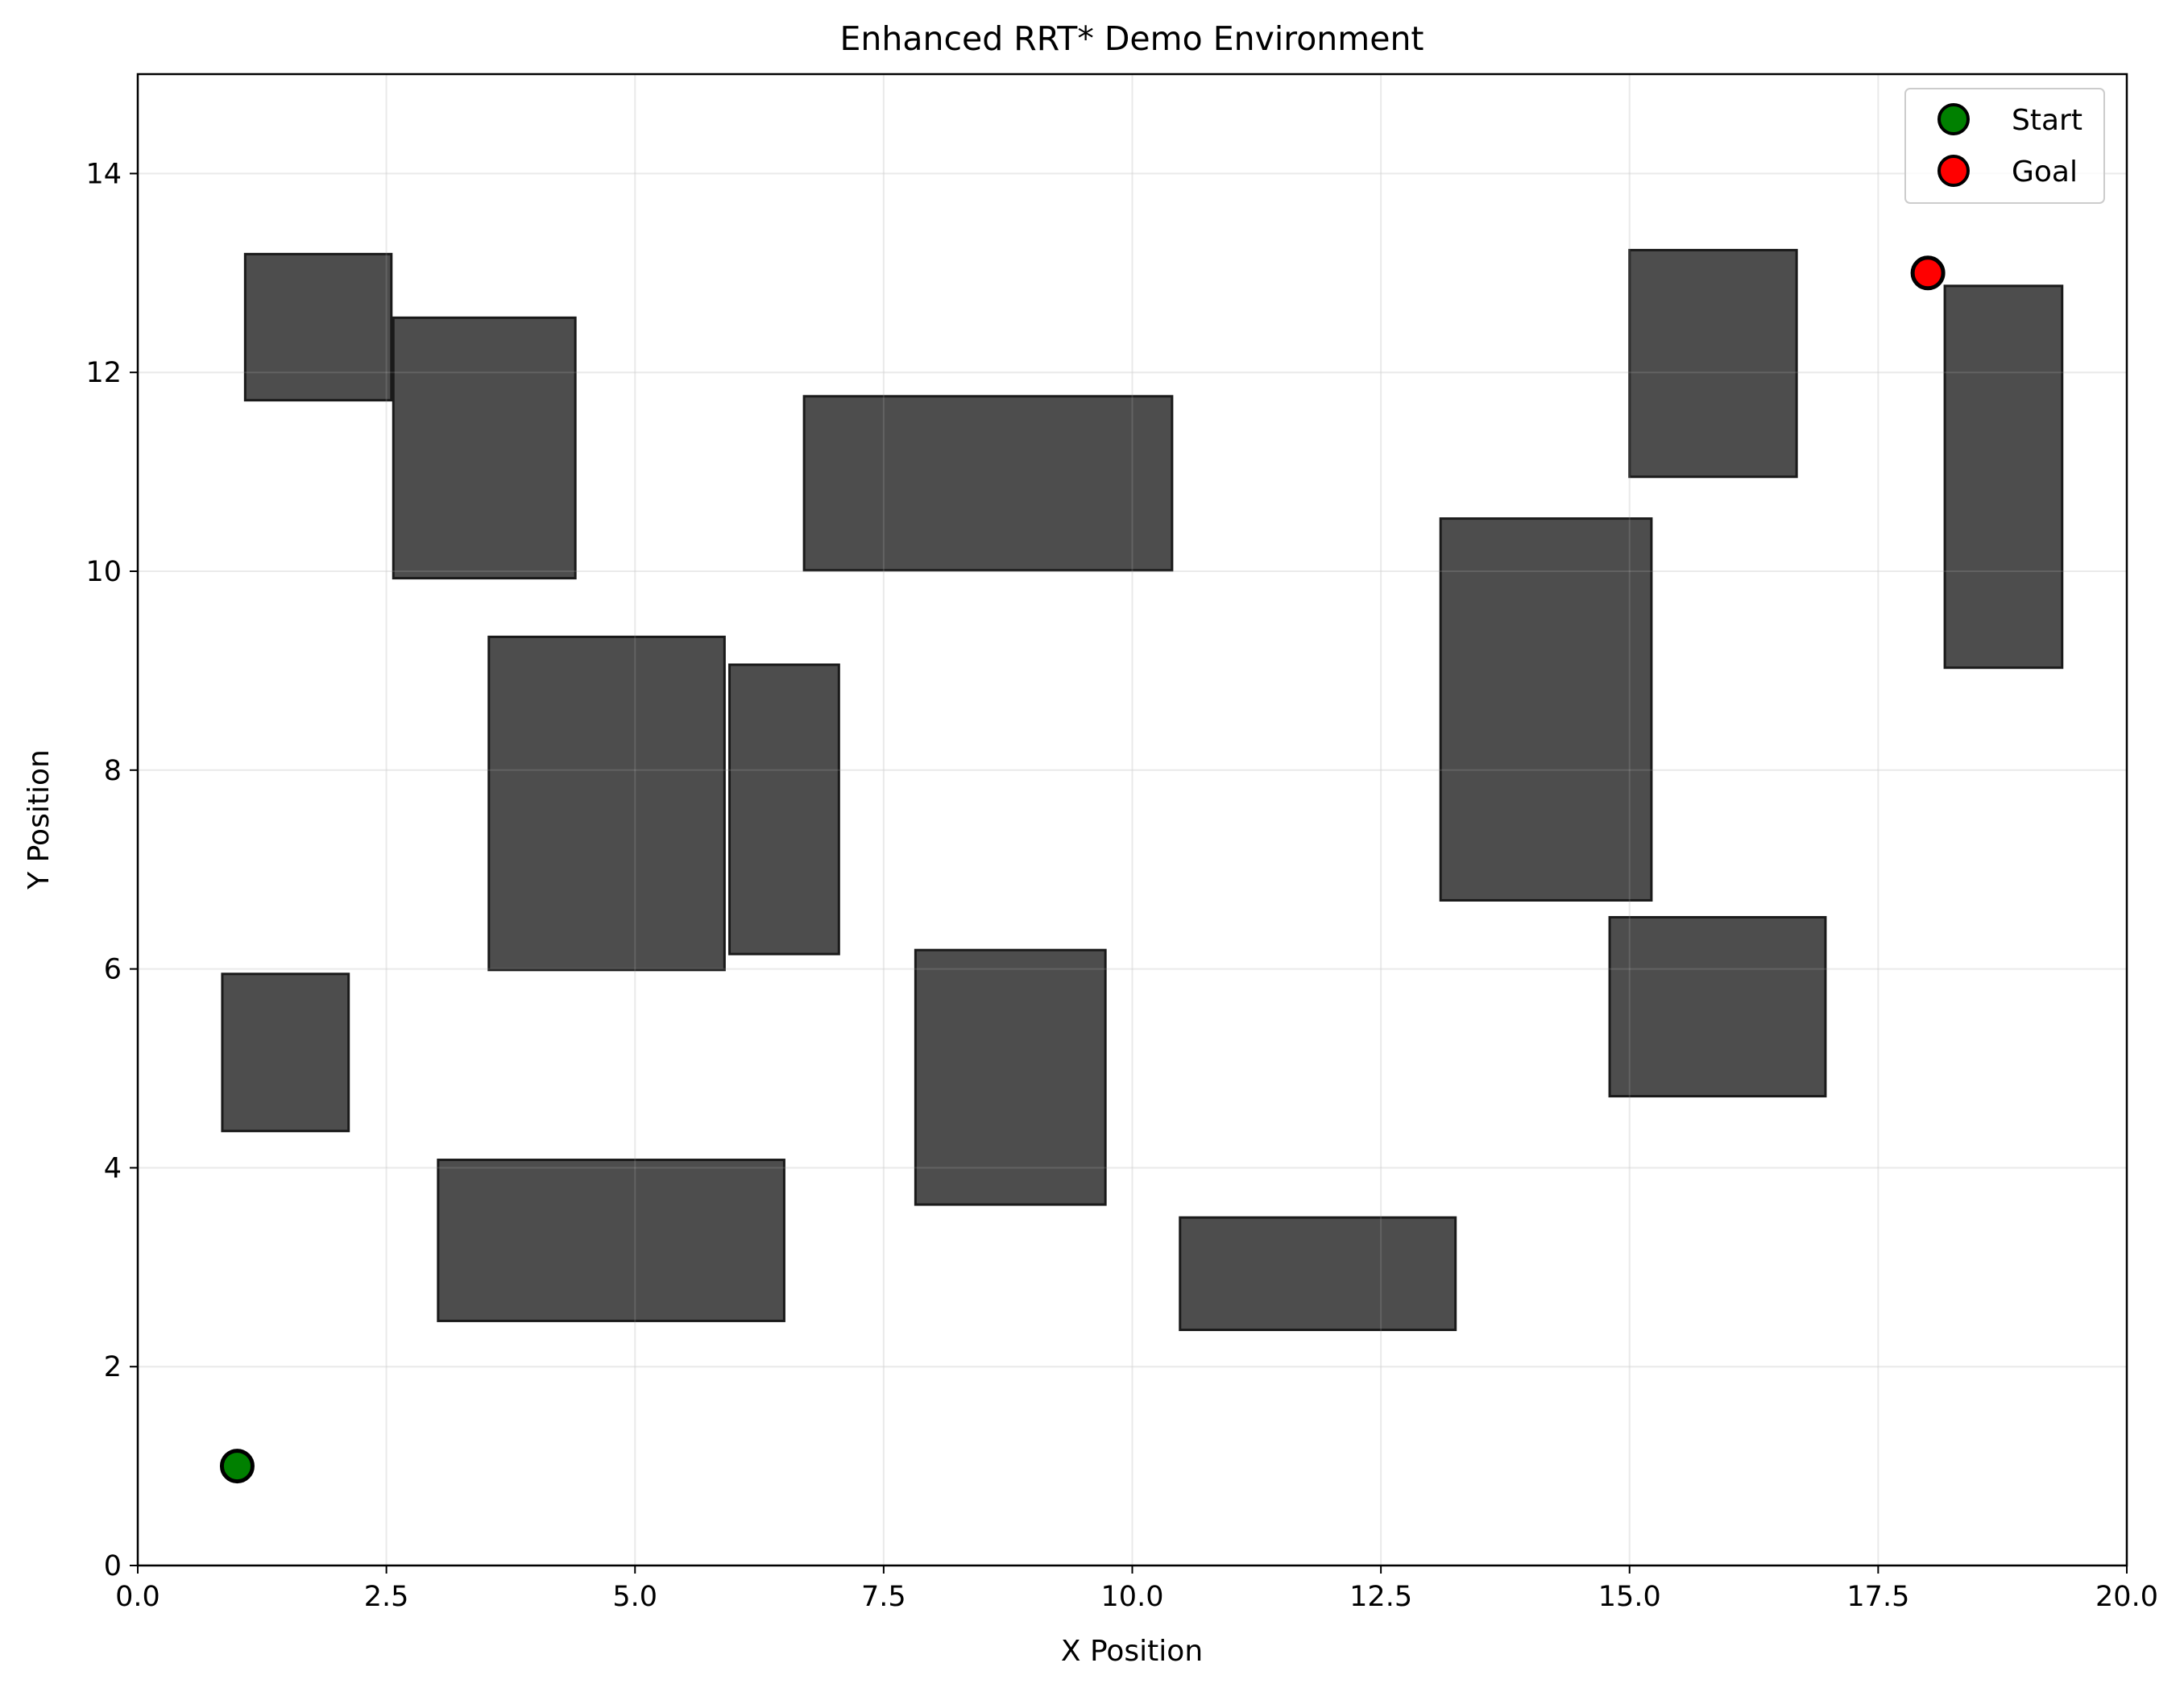 The height and width of the screenshot is (1692, 2184). What do you see at coordinates (2045, 172) in the screenshot?
I see `legend-goal-label: Goal` at bounding box center [2045, 172].